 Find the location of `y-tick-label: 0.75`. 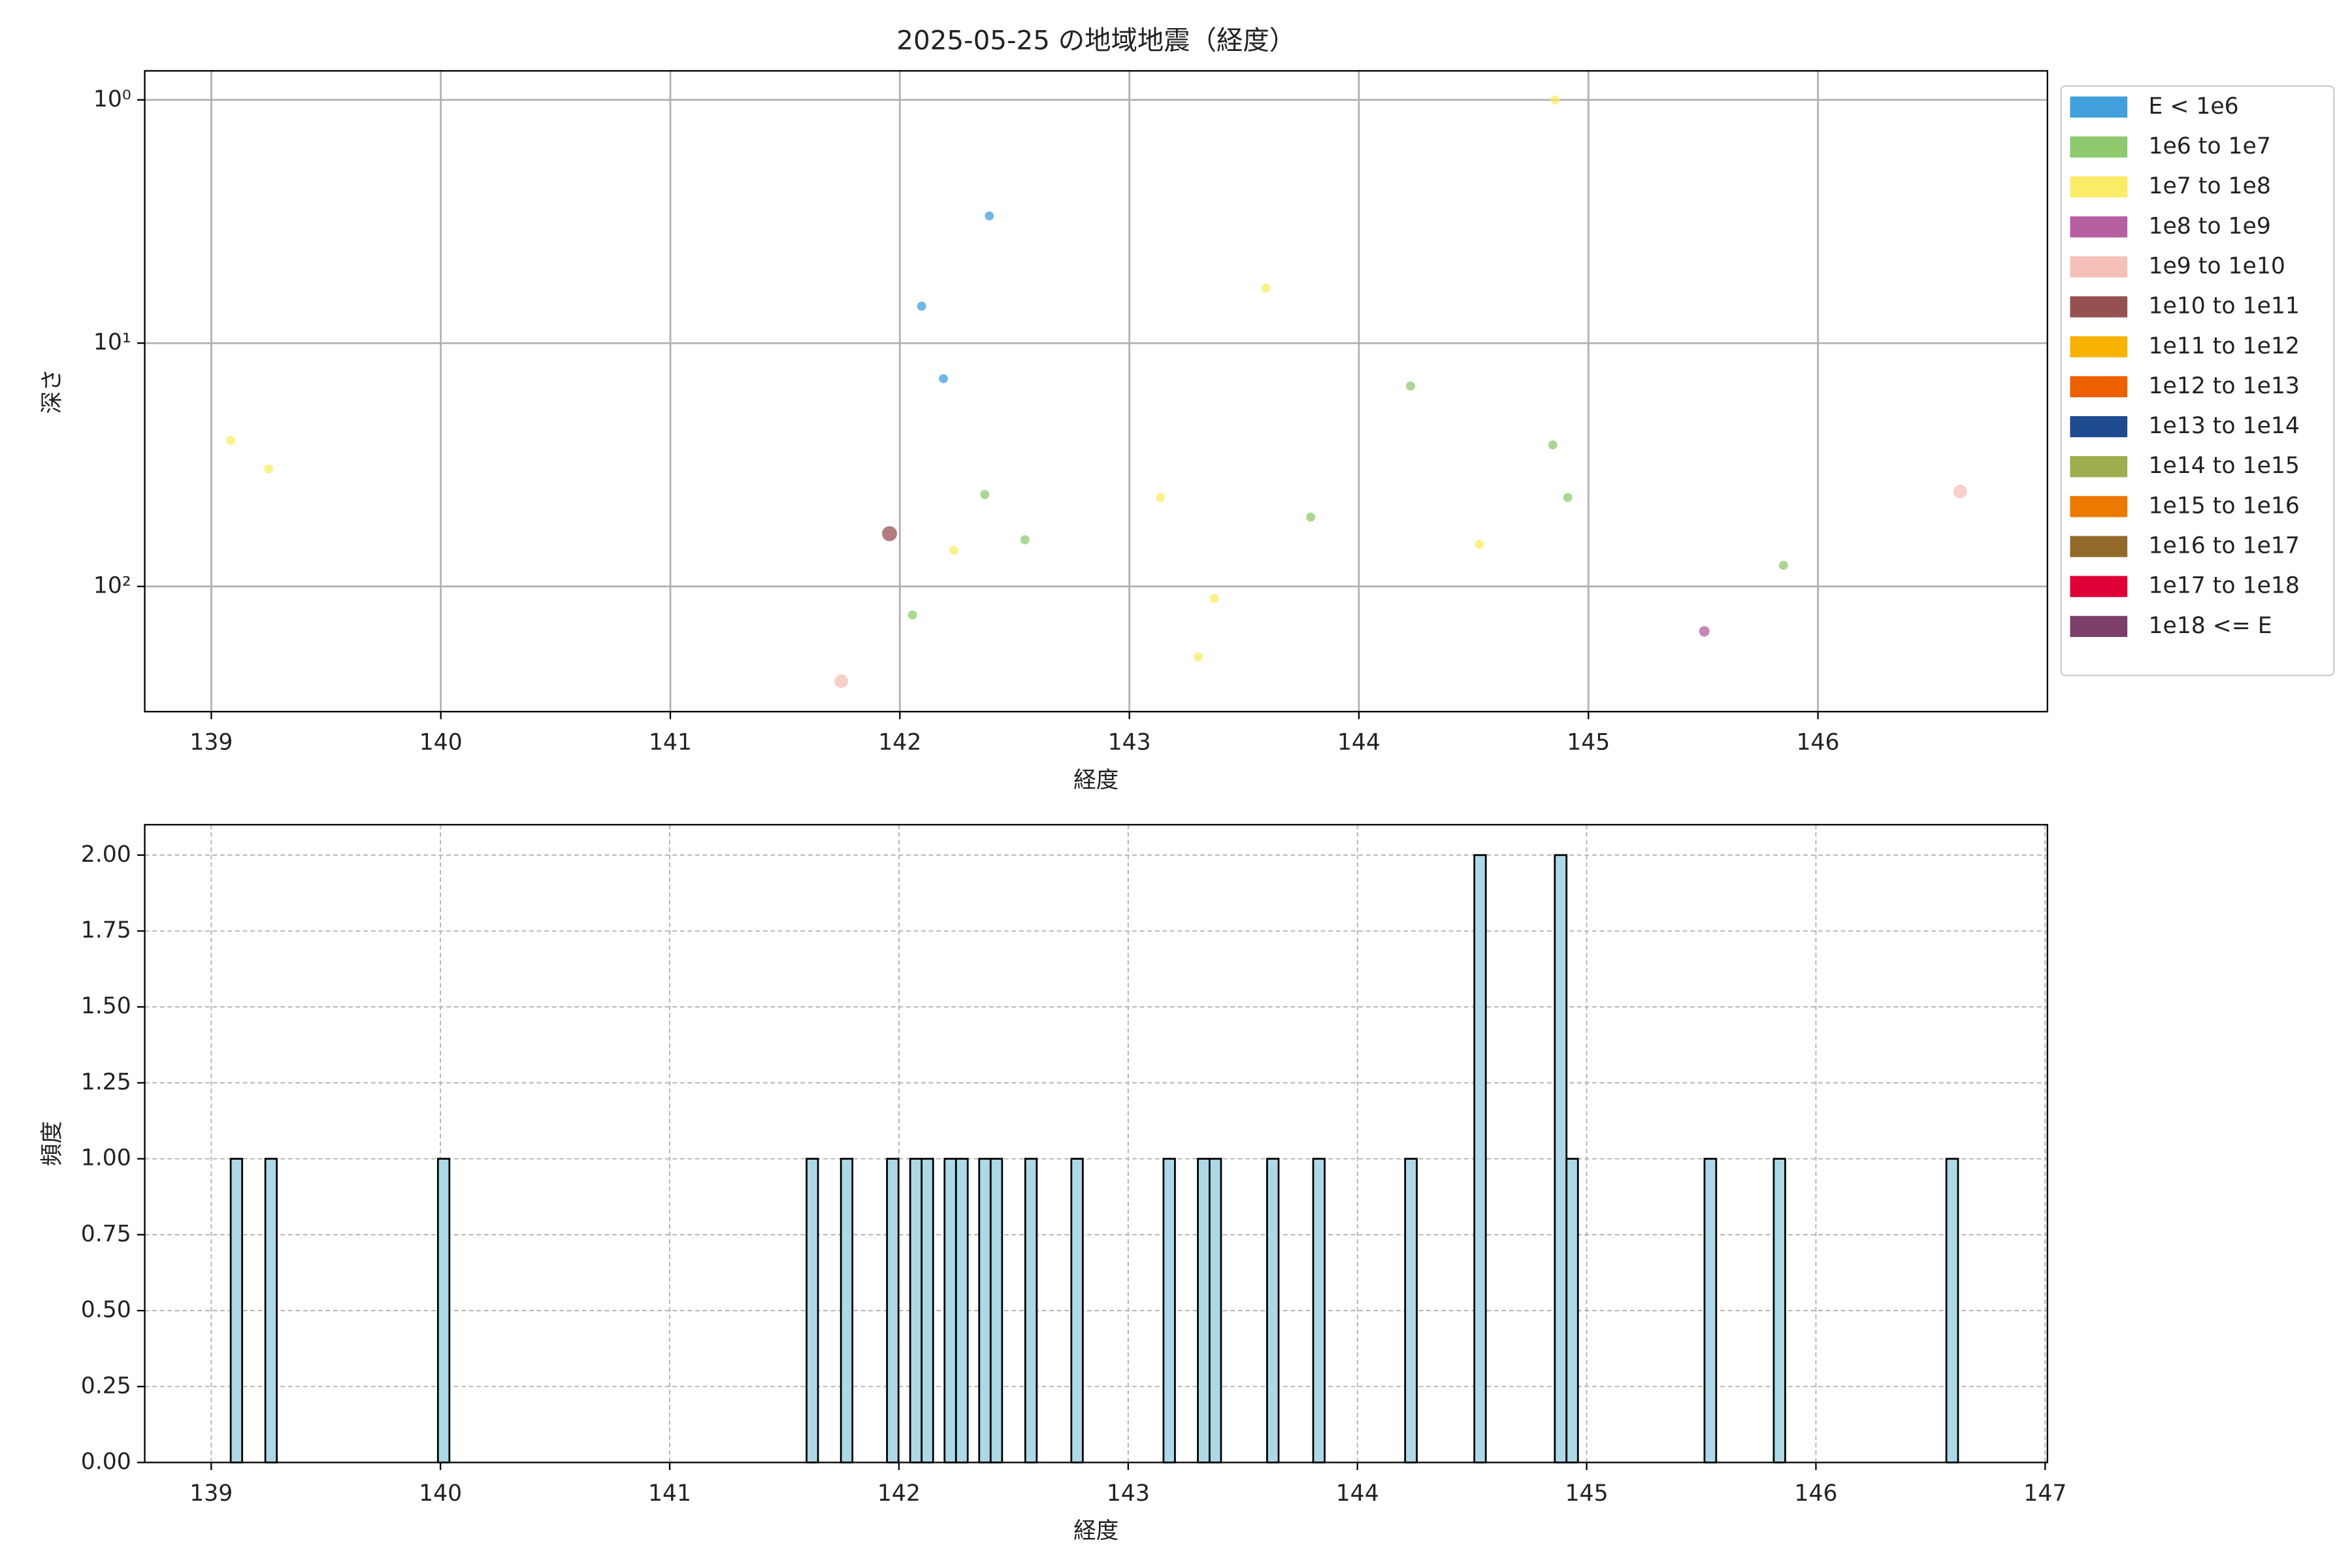

y-tick-label: 0.75 is located at coordinates (106, 1234).